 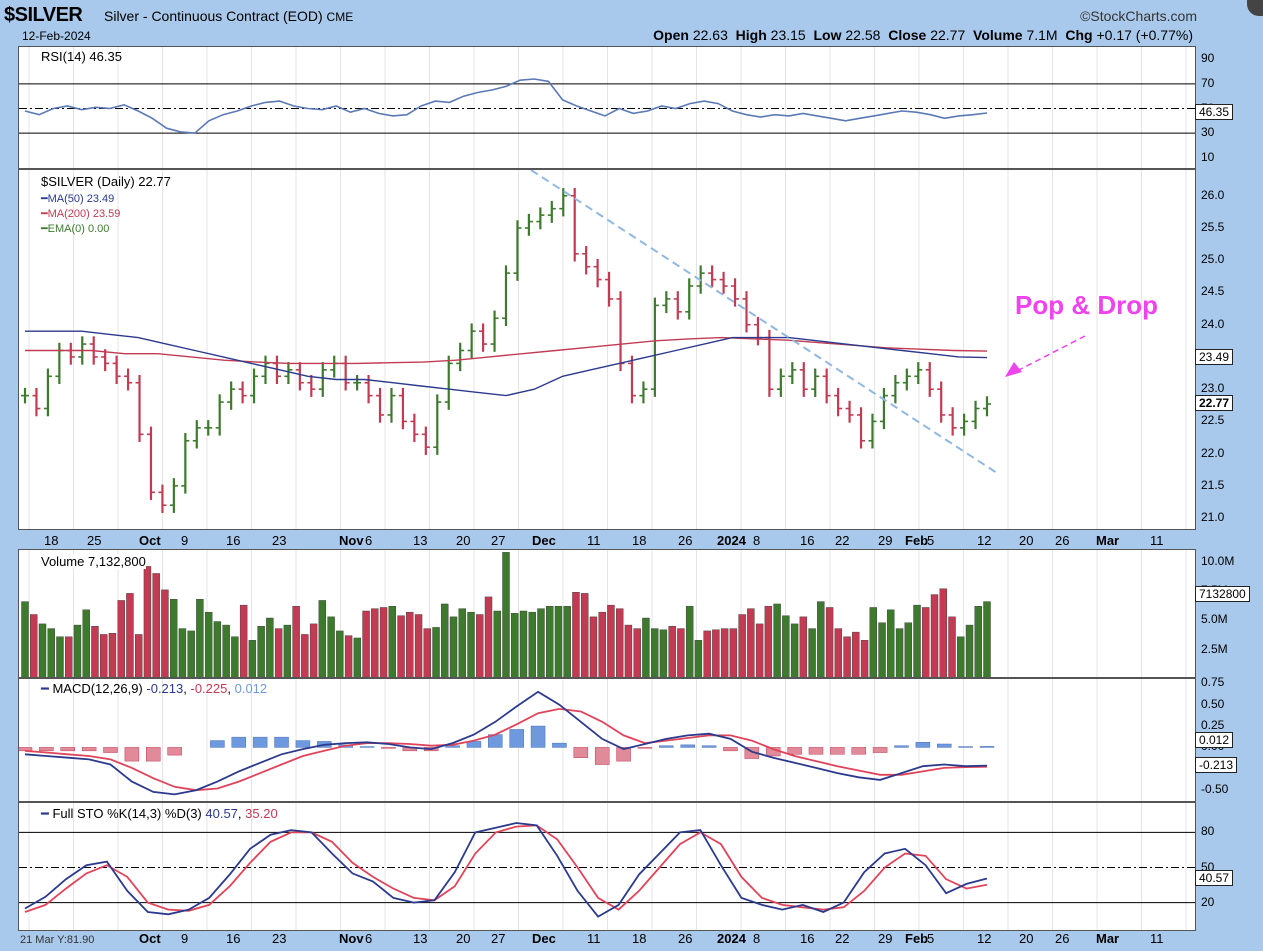 What do you see at coordinates (1213, 517) in the screenshot?
I see `y-tick-label: 21.0` at bounding box center [1213, 517].